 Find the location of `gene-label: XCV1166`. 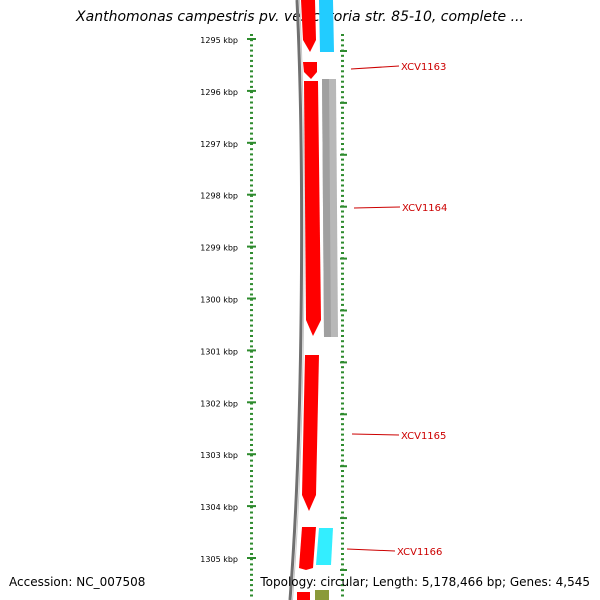

gene-label: XCV1166 is located at coordinates (419, 552).